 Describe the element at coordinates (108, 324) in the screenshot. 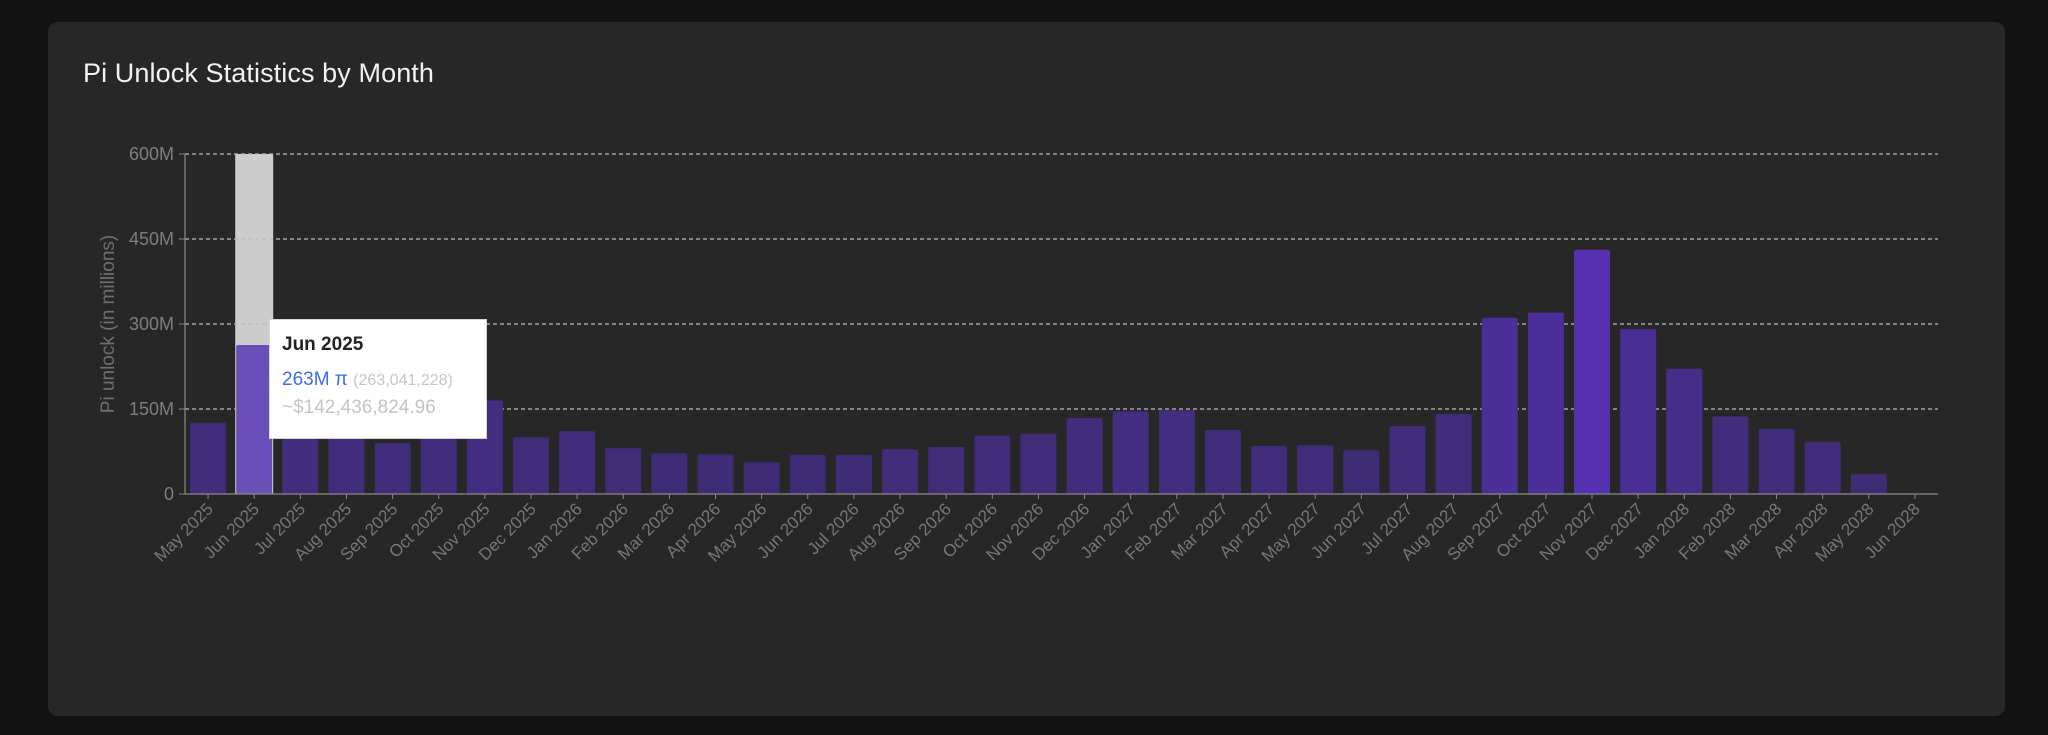

I see `y-axis-title: Pi unlock (in millions)` at that location.